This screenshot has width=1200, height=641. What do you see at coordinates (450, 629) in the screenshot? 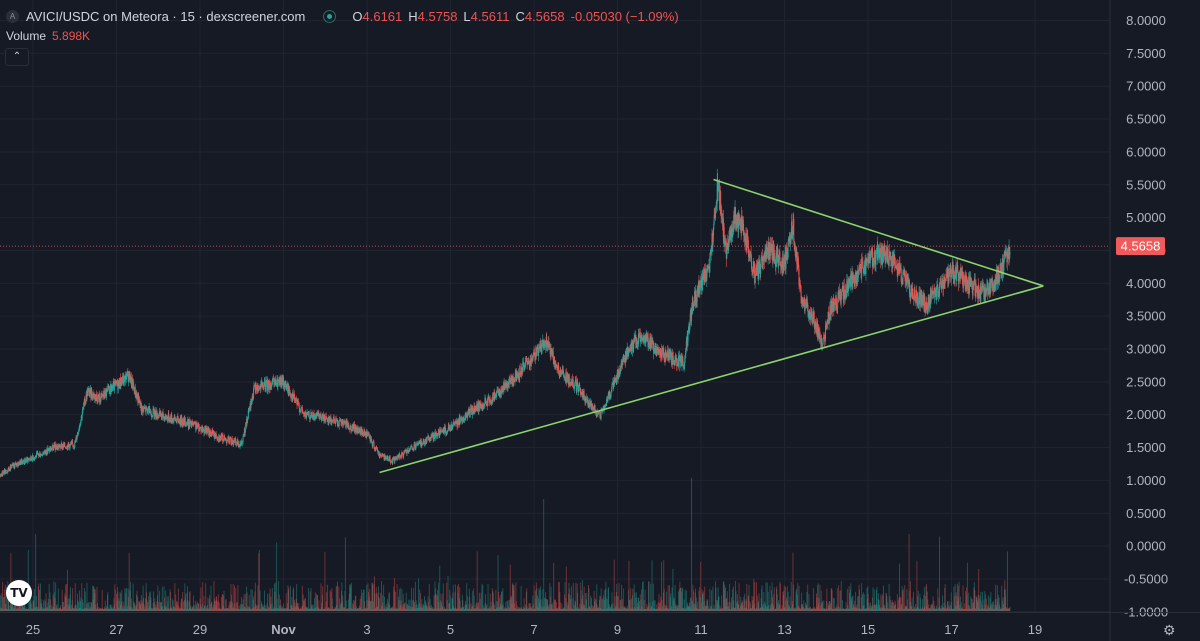
I see `x-tick-label: 5` at bounding box center [450, 629].